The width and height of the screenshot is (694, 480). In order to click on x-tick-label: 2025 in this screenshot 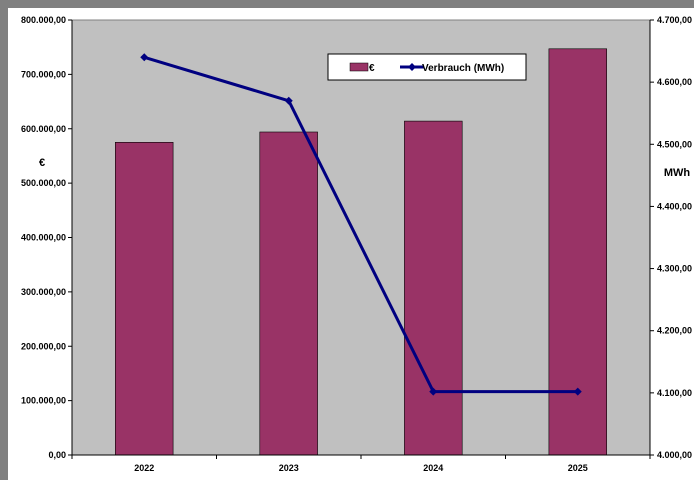, I will do `click(578, 468)`.